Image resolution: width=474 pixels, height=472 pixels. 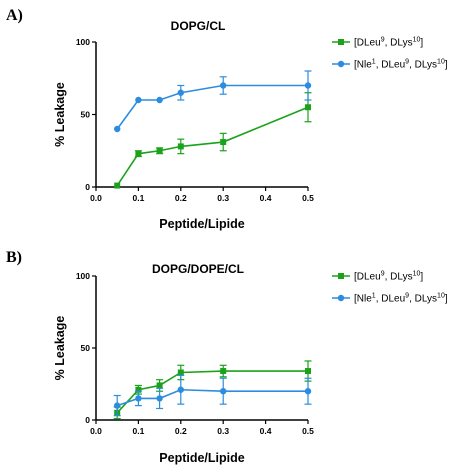 I want to click on chart-title: DOPG/CL, so click(x=198, y=26).